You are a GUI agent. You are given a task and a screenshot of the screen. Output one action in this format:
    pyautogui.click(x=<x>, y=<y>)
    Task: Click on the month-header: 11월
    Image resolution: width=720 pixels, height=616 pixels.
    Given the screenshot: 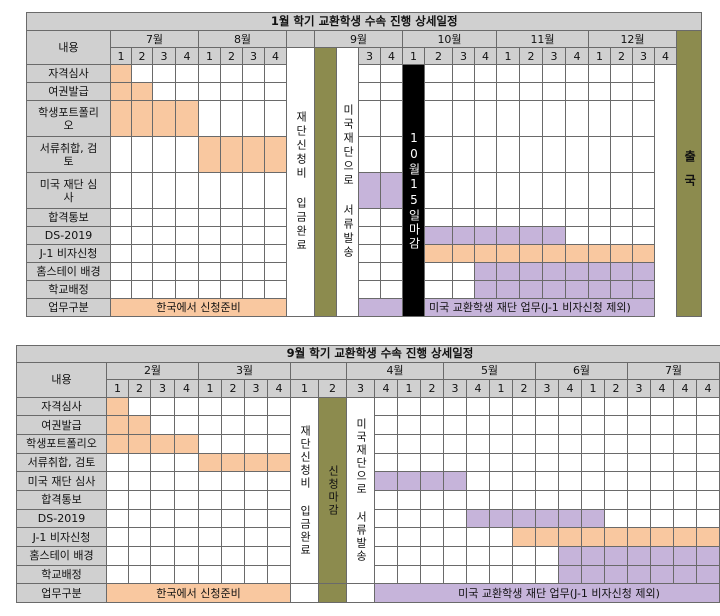 What is the action you would take?
    pyautogui.click(x=542, y=39)
    